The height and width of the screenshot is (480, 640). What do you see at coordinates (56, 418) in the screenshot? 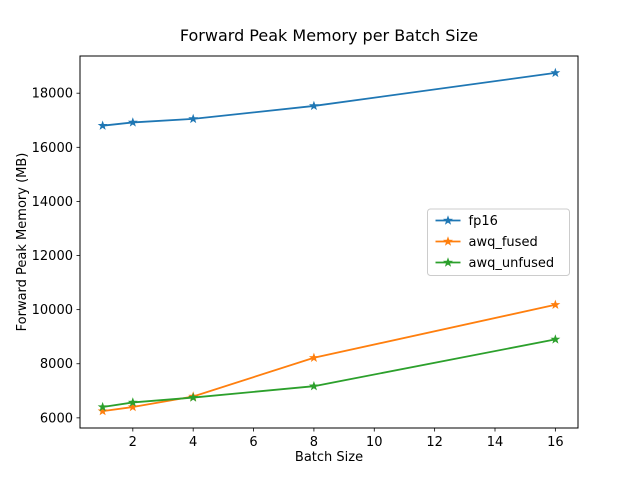
I see `y-tick-label: 6000` at bounding box center [56, 418].